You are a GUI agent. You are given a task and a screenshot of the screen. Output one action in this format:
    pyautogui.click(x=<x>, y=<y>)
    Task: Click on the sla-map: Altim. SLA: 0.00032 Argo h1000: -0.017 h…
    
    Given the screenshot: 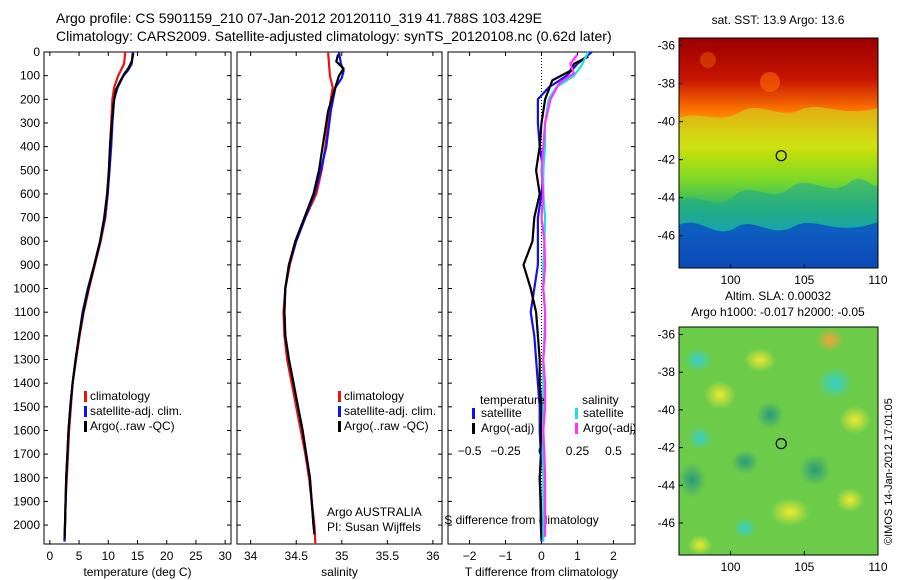 What is the action you would take?
    pyautogui.click(x=773, y=431)
    